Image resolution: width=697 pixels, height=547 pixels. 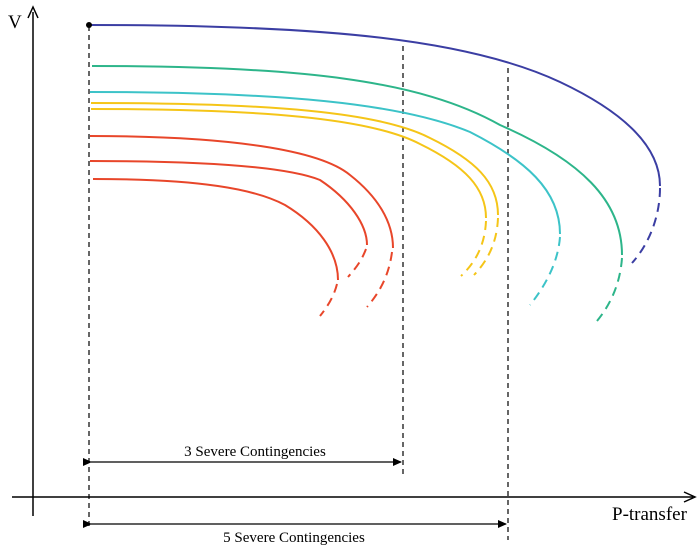 What do you see at coordinates (33, 12) in the screenshot?
I see `y-axis-arrow-icon` at bounding box center [33, 12].